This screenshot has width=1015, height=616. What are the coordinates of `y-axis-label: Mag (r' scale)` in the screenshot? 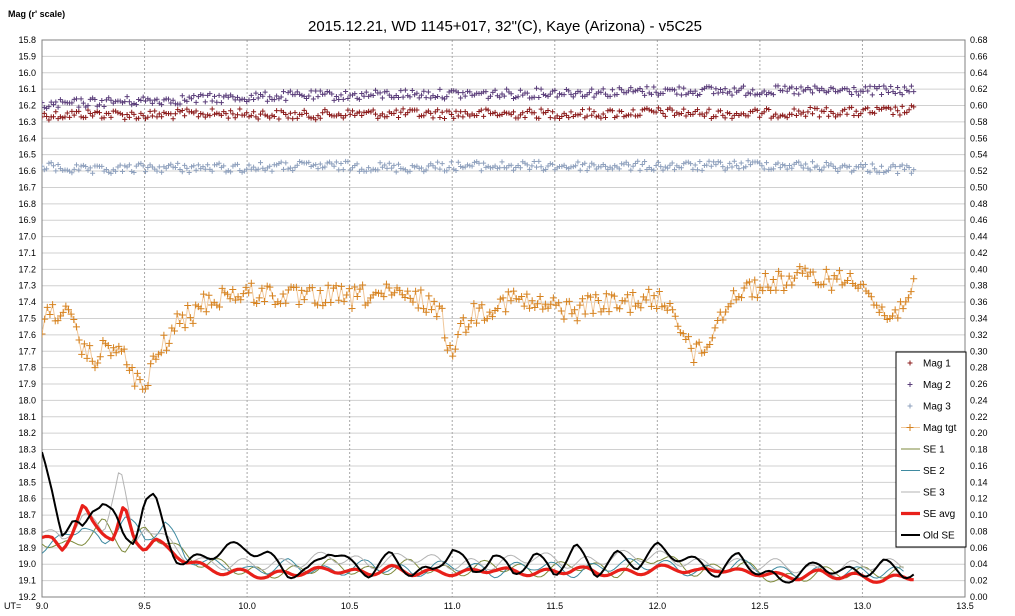 It's located at (36, 14).